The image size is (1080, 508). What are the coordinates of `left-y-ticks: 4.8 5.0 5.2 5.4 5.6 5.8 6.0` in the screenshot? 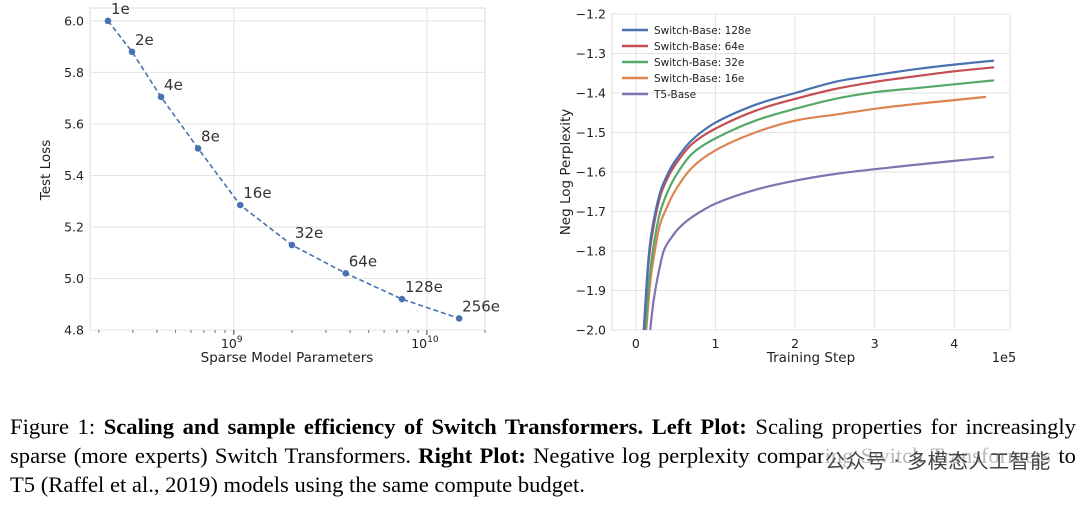 It's located at (74, 175).